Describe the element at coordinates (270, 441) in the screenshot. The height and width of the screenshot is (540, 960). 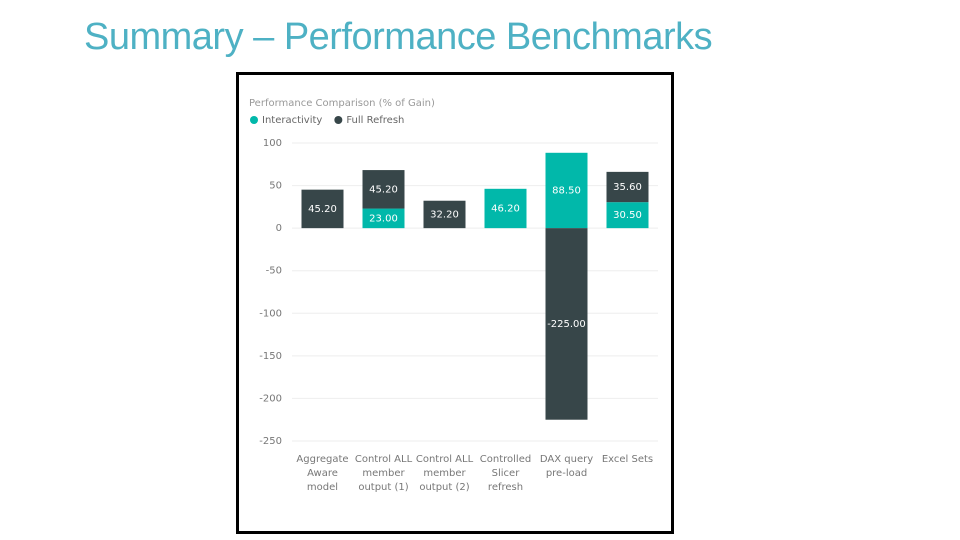
I see `y-tick-label: -250` at that location.